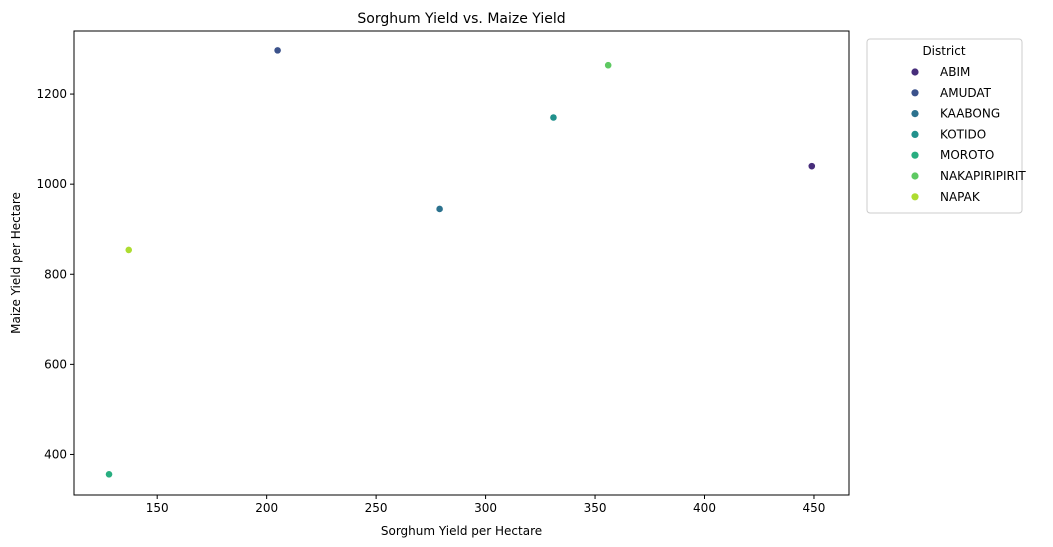 Image resolution: width=1053 pixels, height=547 pixels. What do you see at coordinates (55, 454) in the screenshot?
I see `y-tick-label: 400` at bounding box center [55, 454].